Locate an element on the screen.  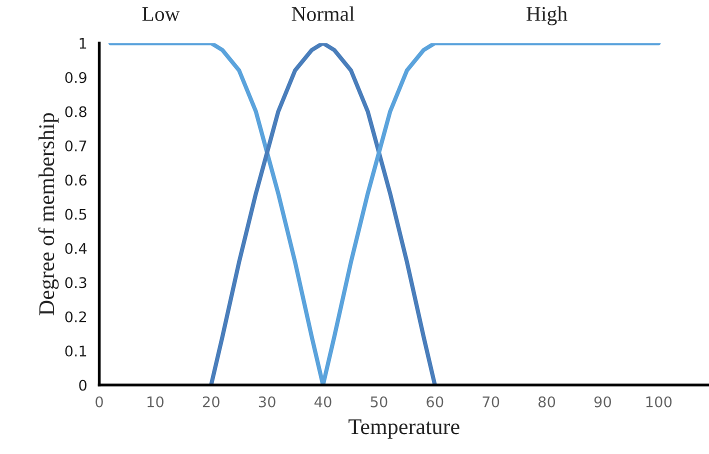
y-axis-title: Degree of membership is located at coordinates (48, 214).